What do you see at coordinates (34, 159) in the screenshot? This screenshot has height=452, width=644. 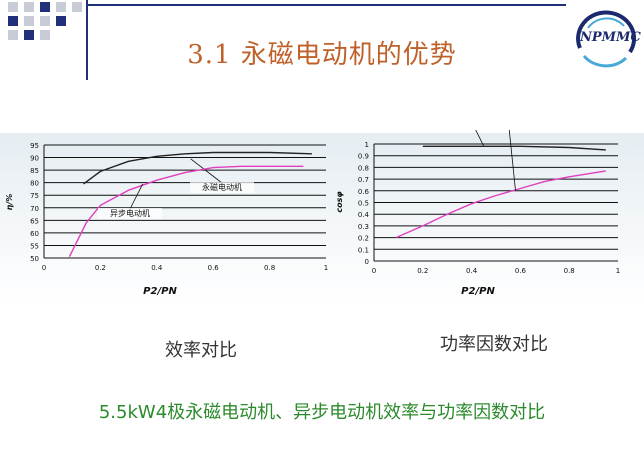 I see `y-tick-label: 90` at bounding box center [34, 159].